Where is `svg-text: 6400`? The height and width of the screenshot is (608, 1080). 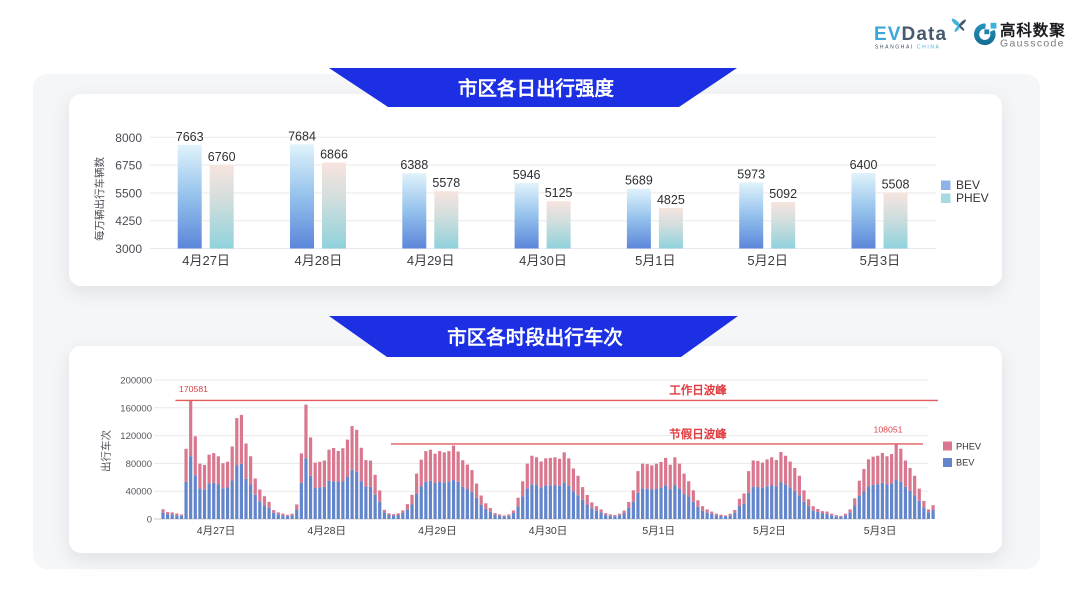 svg-text: 6400 is located at coordinates (864, 165).